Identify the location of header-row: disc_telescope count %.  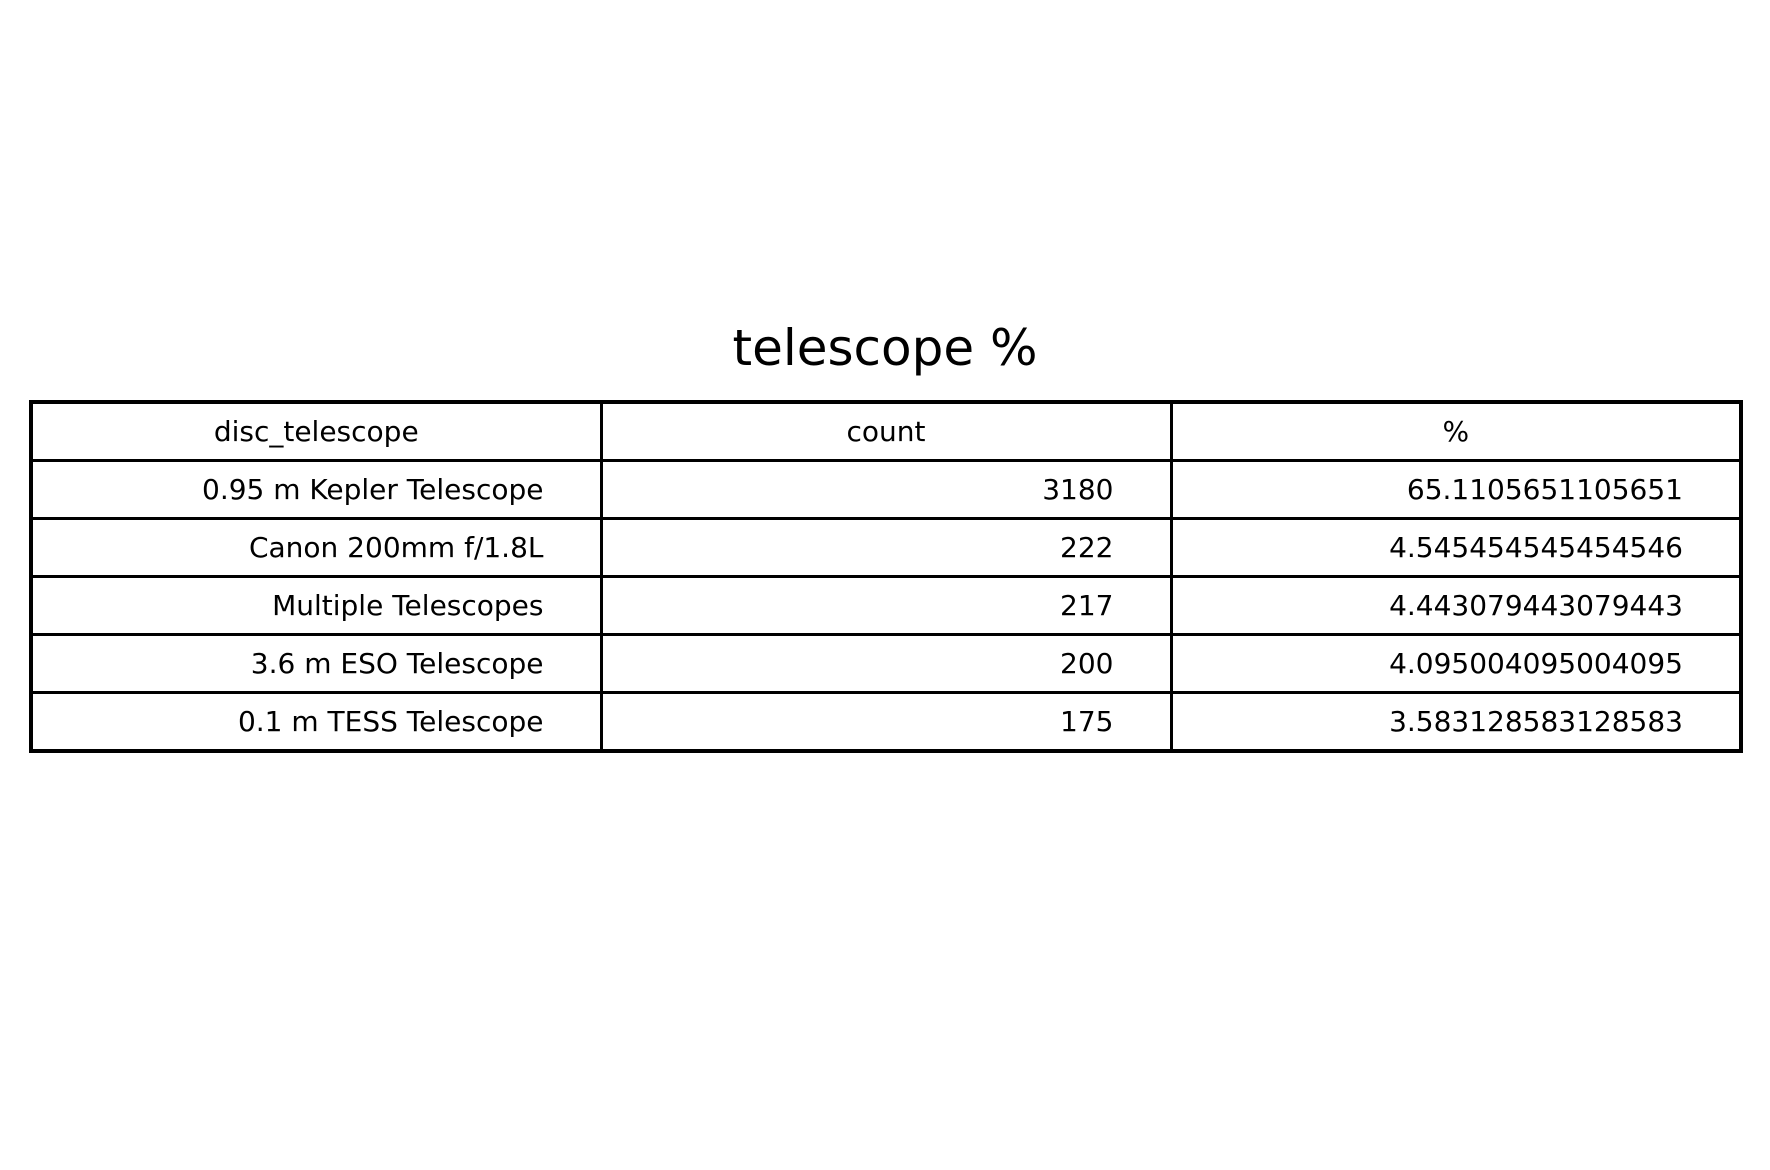
(886, 431).